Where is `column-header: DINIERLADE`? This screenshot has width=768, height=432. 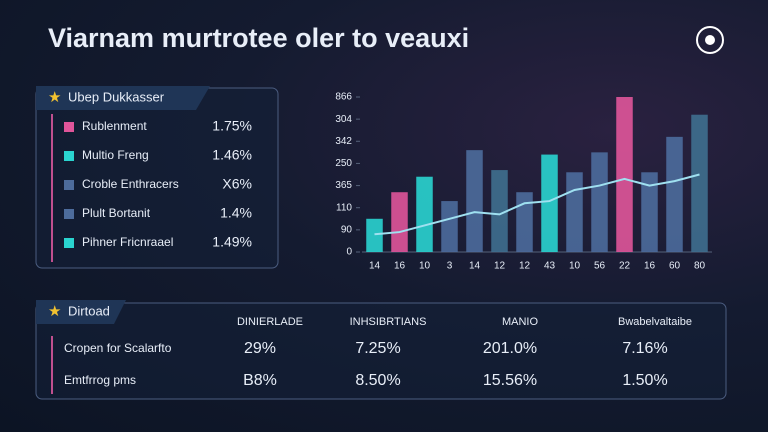 column-header: DINIERLADE is located at coordinates (270, 322).